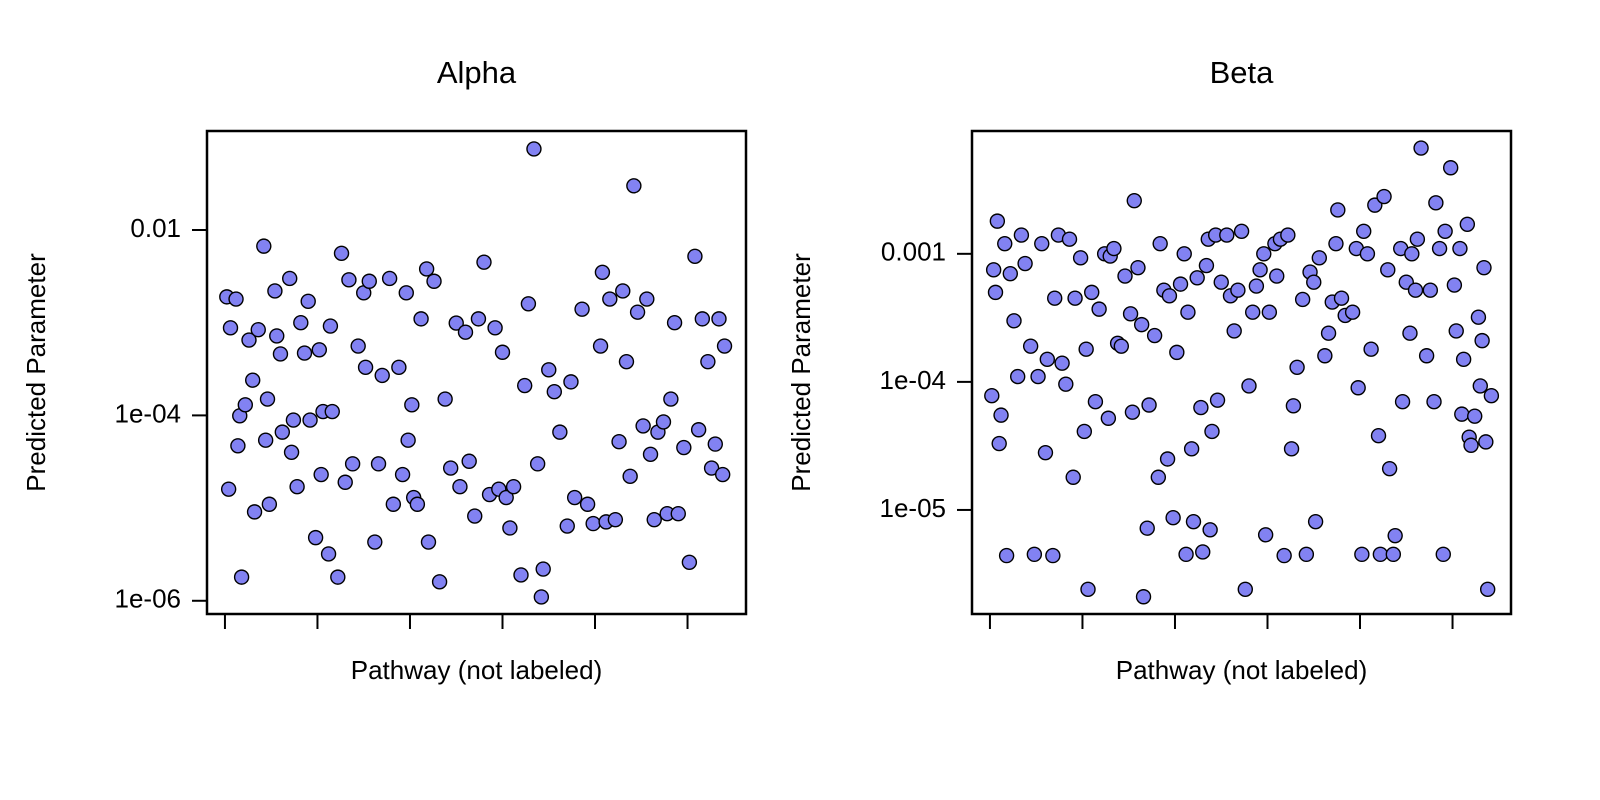  Describe the element at coordinates (913, 252) in the screenshot. I see `y-tick-label: 0.001` at that location.